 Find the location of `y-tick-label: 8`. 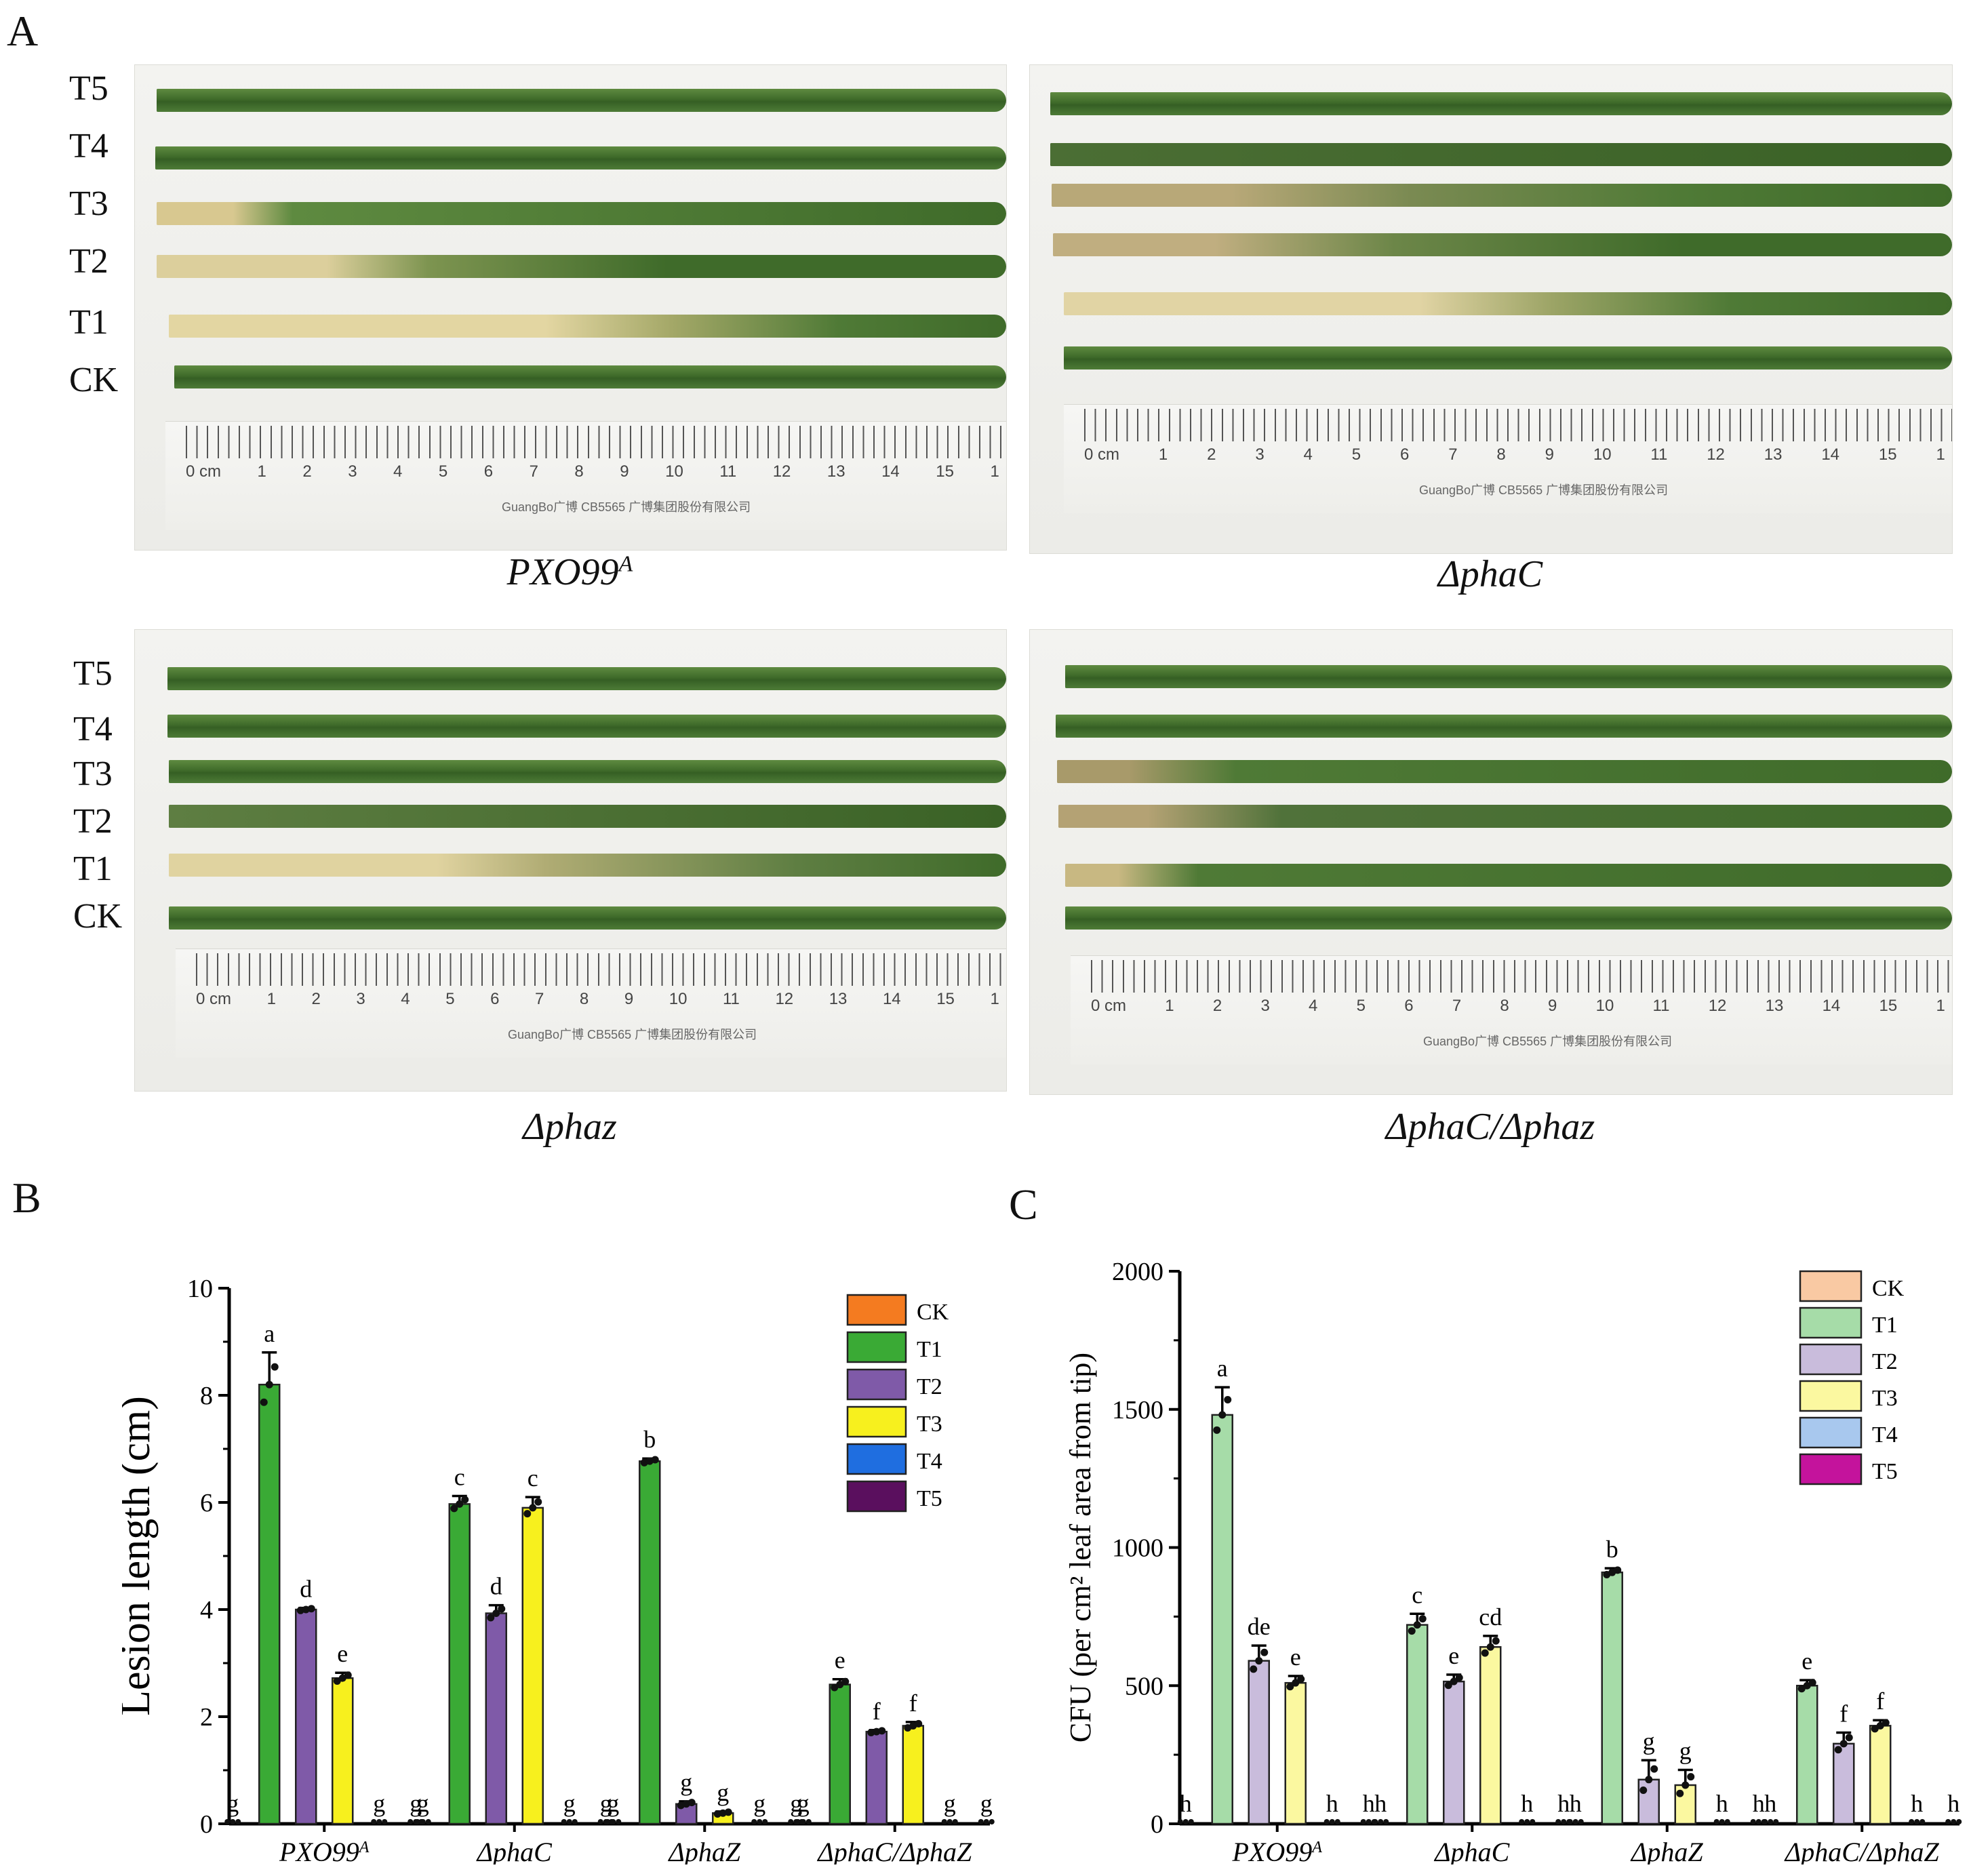

y-tick-label: 8 is located at coordinates (206, 1396).